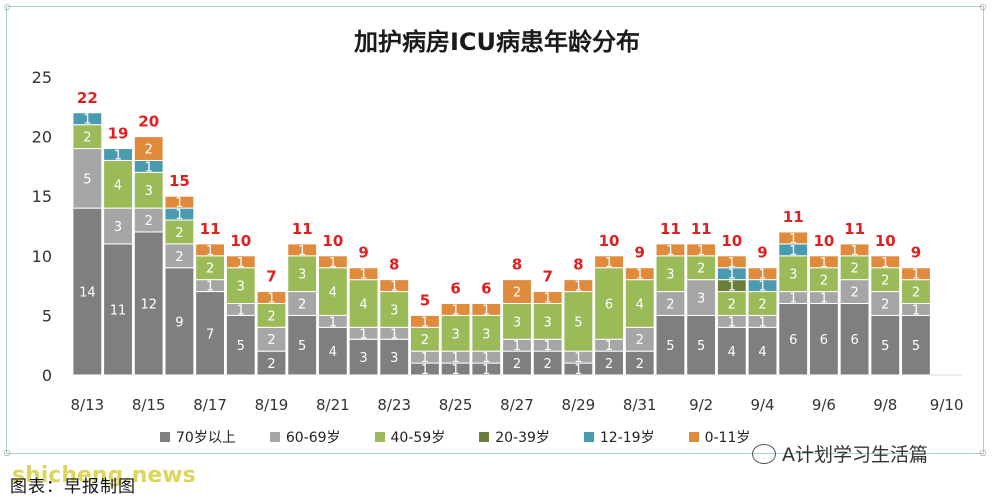 Image resolution: width=994 pixels, height=498 pixels. What do you see at coordinates (179, 322) in the screenshot?
I see `segment-data-label: 9` at bounding box center [179, 322].